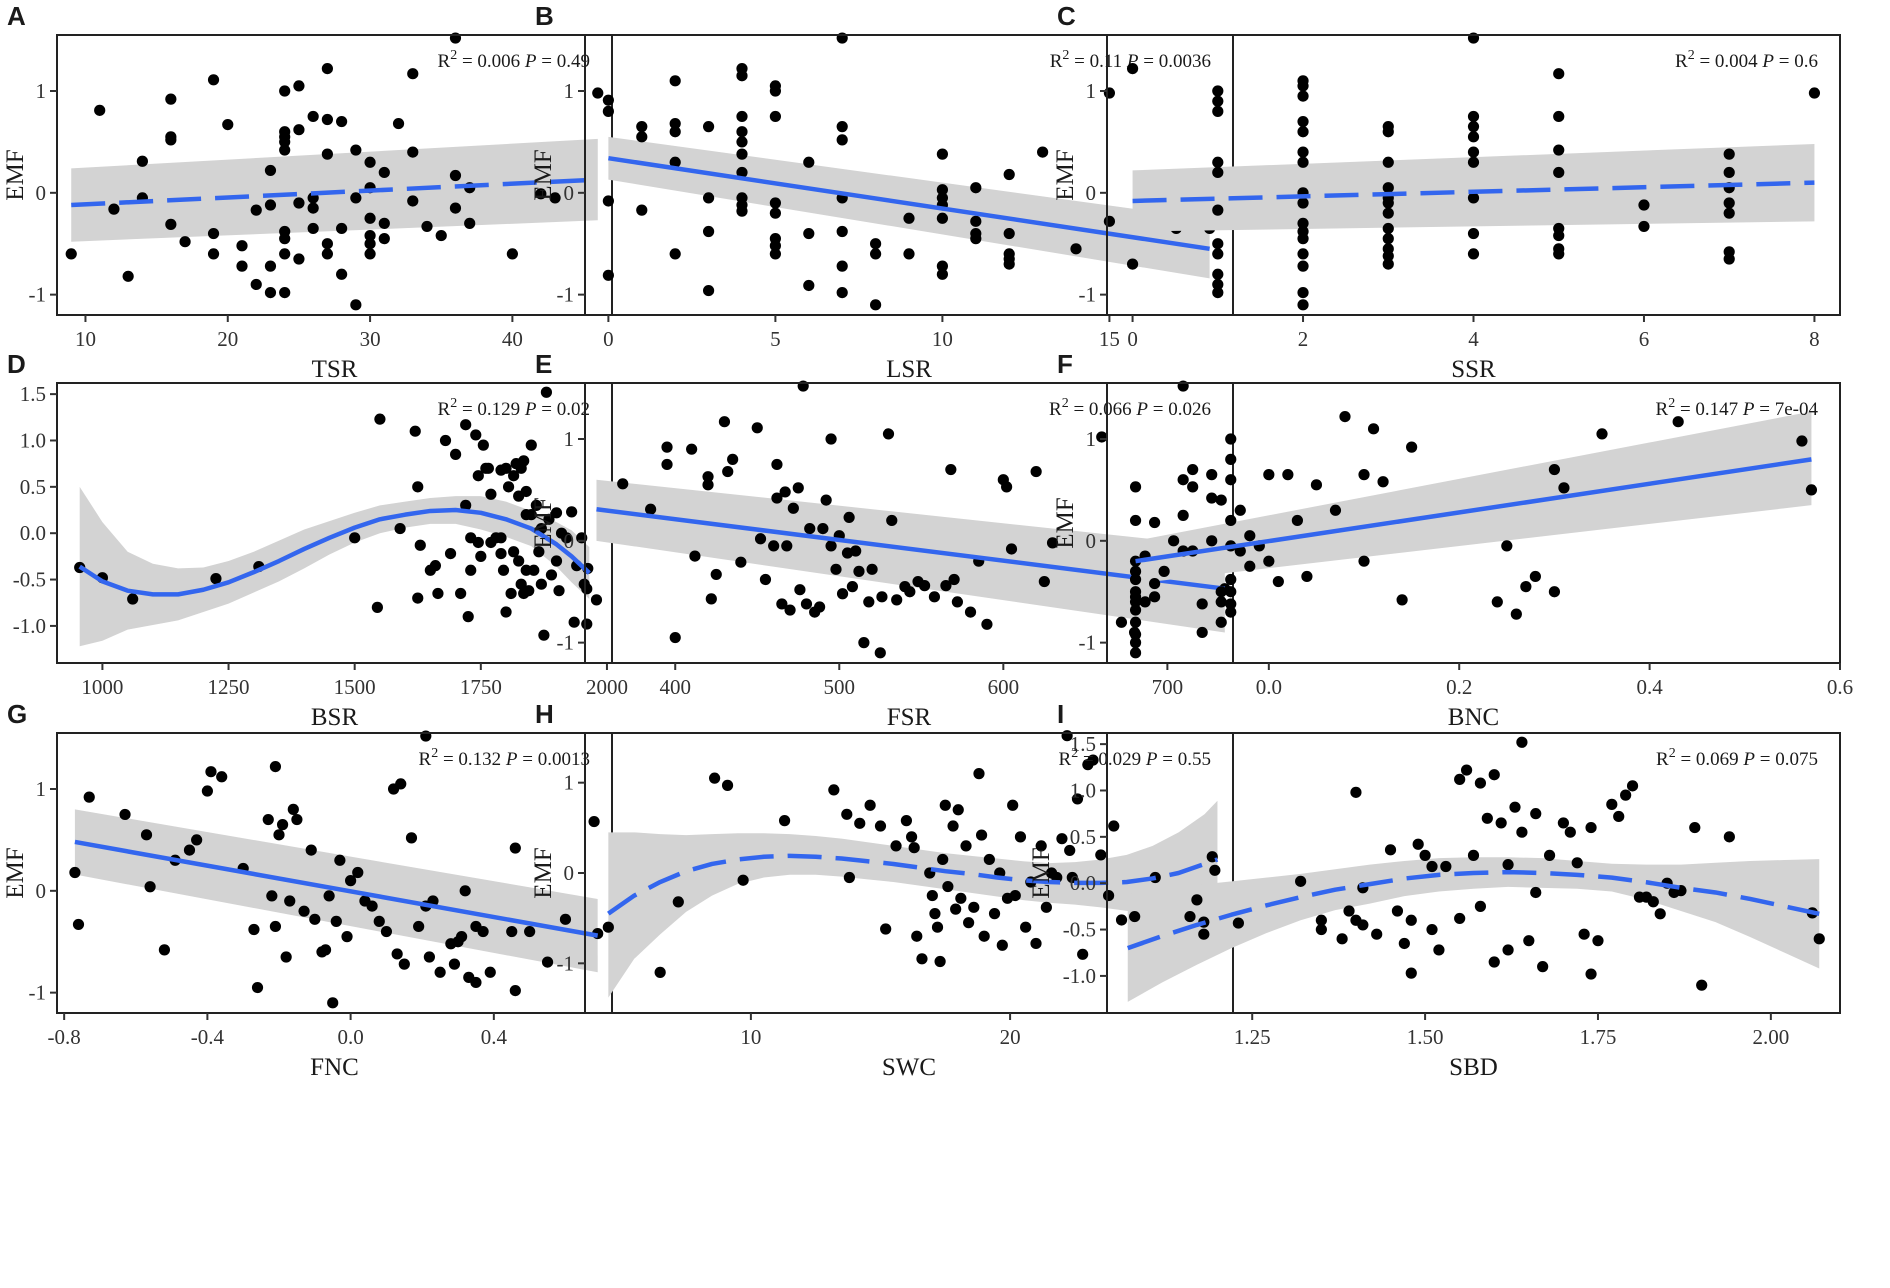 Image resolution: width=1890 pixels, height=1288 pixels. What do you see at coordinates (494, 1037) in the screenshot?
I see `x-tick-label: 0.4` at bounding box center [494, 1037].